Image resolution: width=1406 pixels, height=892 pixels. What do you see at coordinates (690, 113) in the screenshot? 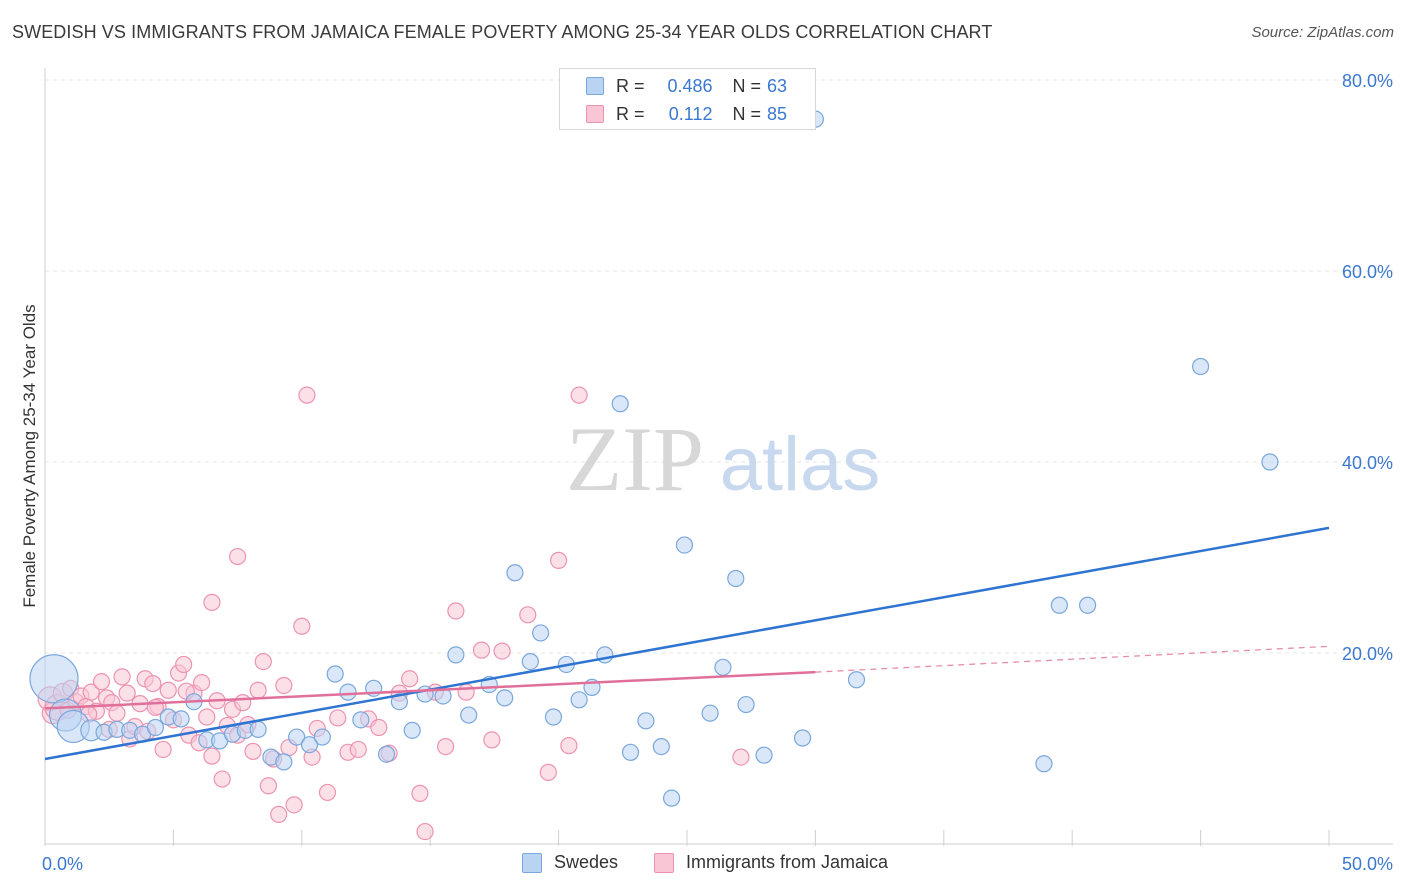
I see `r-value-jamaica: 0.112` at bounding box center [690, 113].